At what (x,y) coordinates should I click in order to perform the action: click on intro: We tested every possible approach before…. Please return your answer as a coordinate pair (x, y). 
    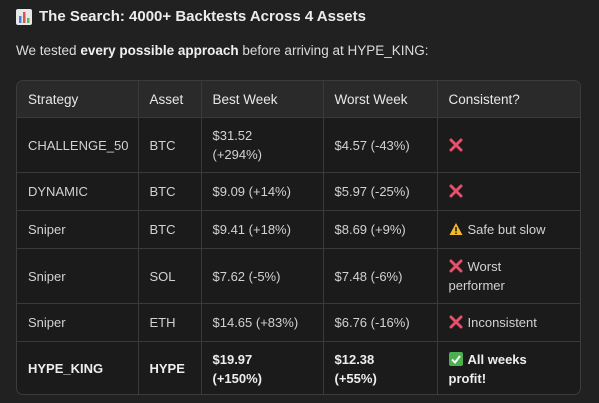
    Looking at the image, I should click on (222, 50).